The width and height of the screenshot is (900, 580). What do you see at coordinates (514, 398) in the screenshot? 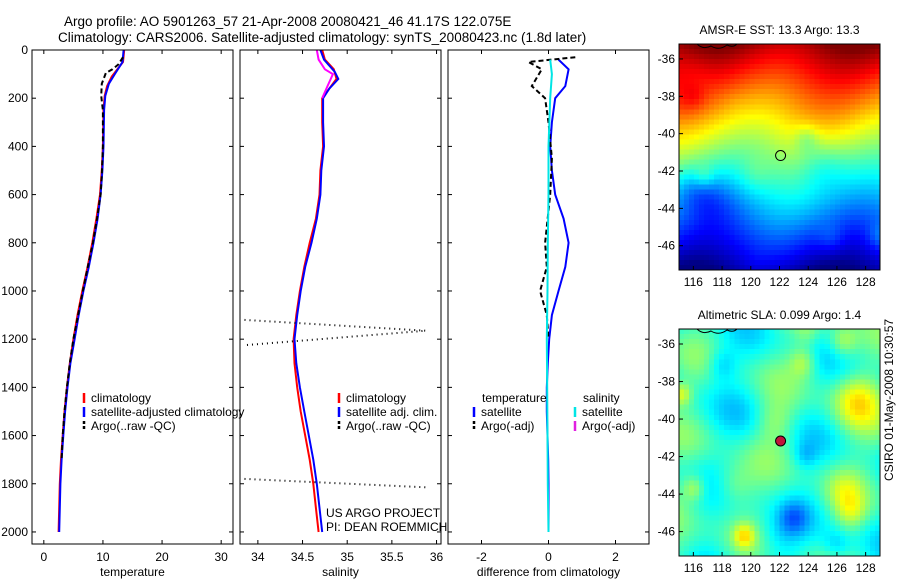
I see `legend-group-title: temperature` at bounding box center [514, 398].